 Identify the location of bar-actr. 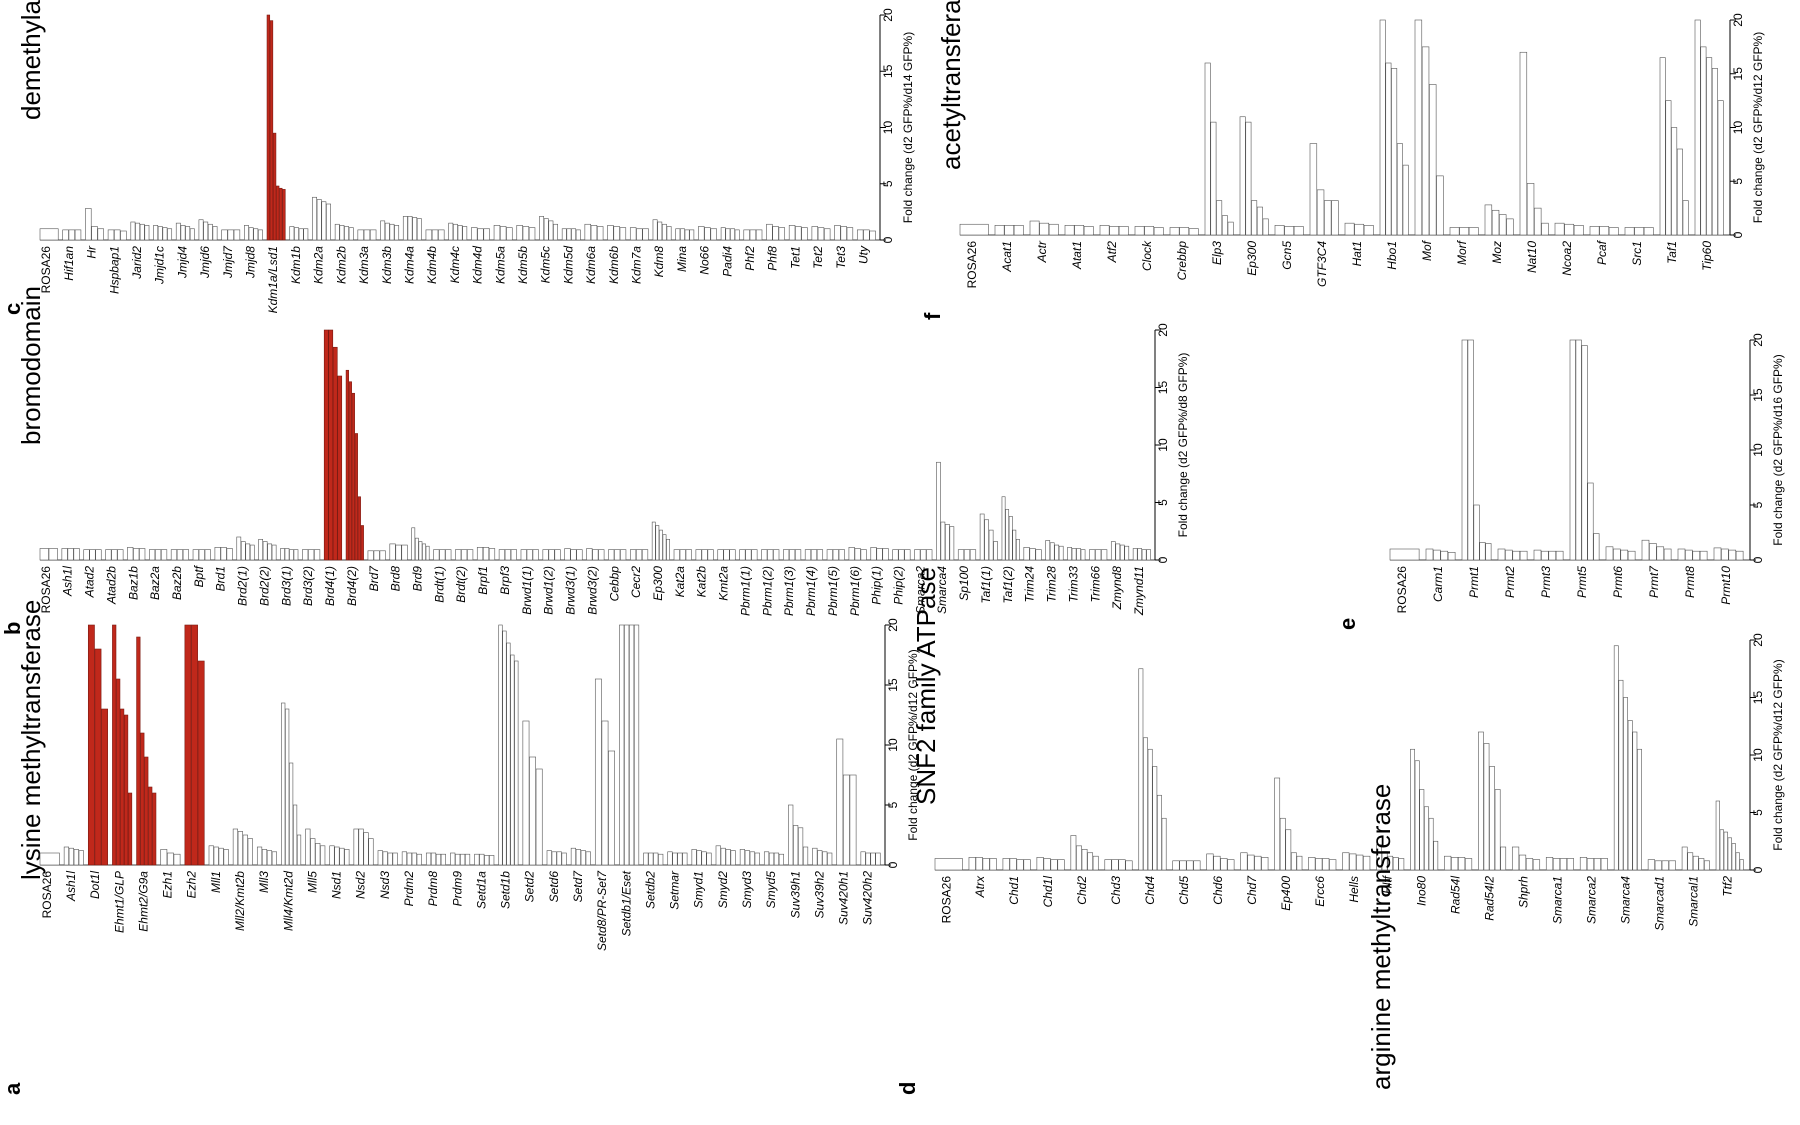
(1044, 229).